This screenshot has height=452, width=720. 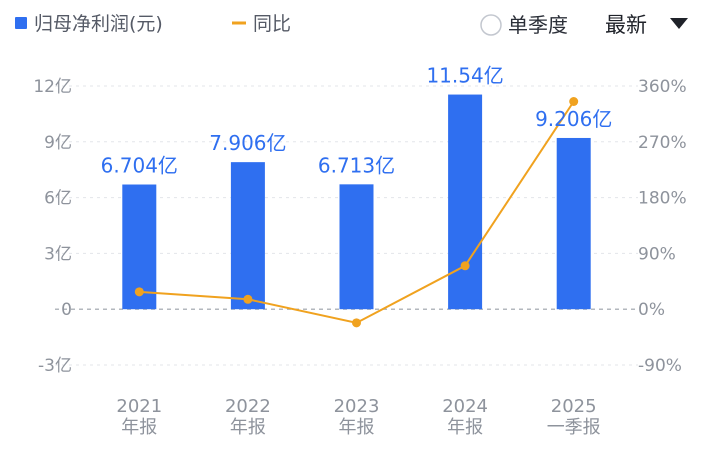 What do you see at coordinates (626, 25) in the screenshot?
I see `period-dropdown-label: 最新` at bounding box center [626, 25].